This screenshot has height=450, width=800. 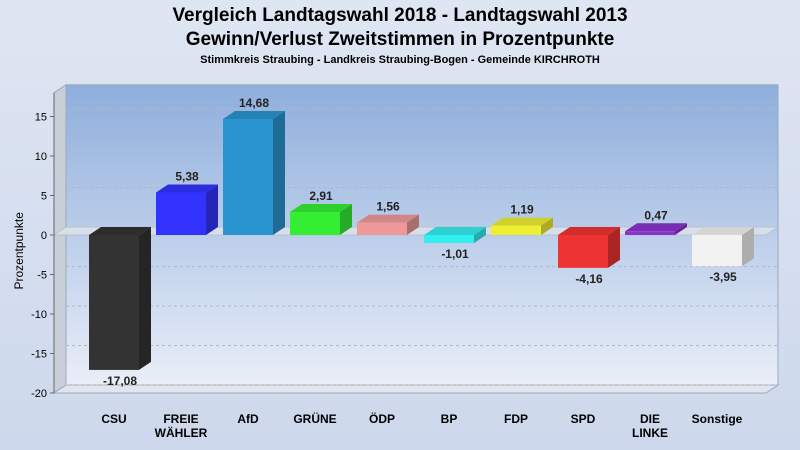 What do you see at coordinates (449, 419) in the screenshot?
I see `x-tick-label: BP` at bounding box center [449, 419].